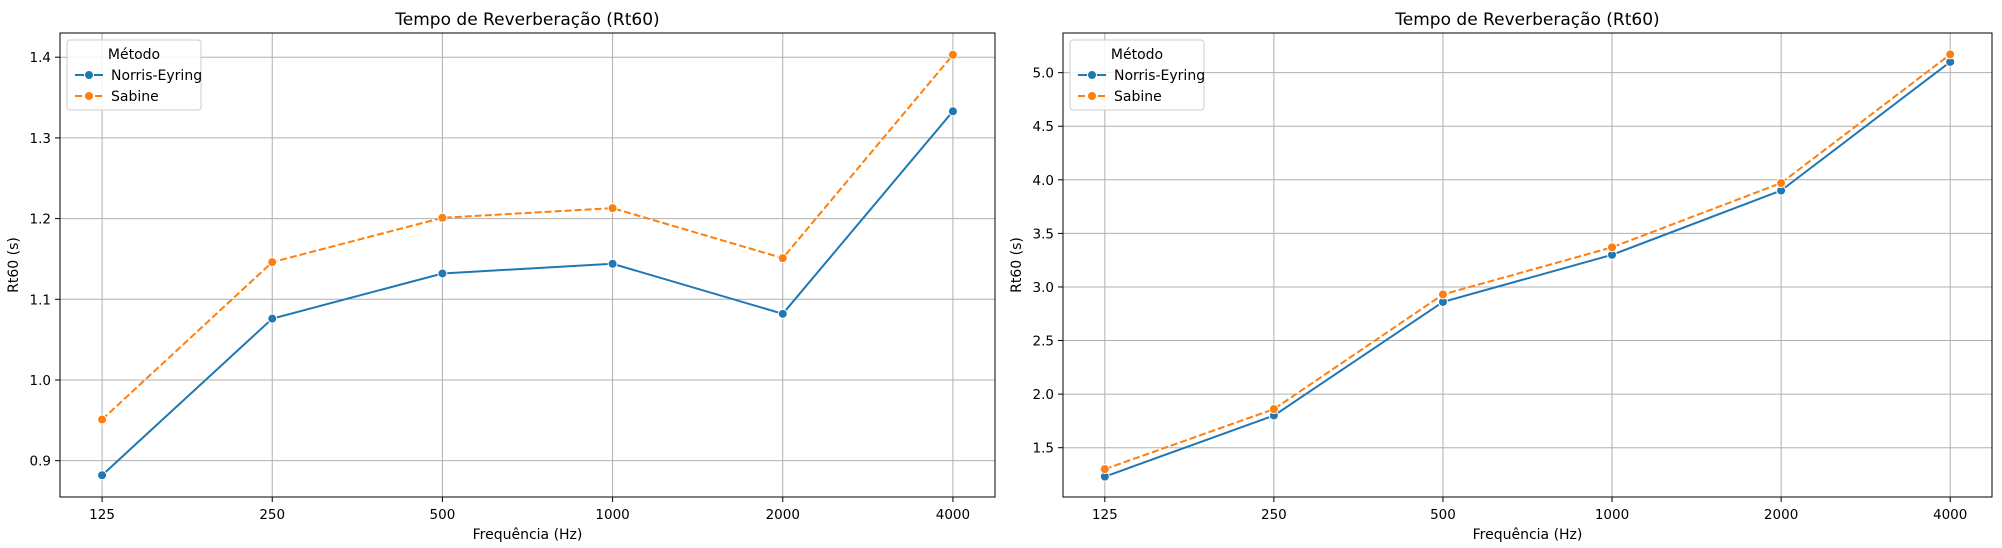 The width and height of the screenshot is (2002, 548). Describe the element at coordinates (40, 381) in the screenshot. I see `y-tick-label: 1.0` at that location.